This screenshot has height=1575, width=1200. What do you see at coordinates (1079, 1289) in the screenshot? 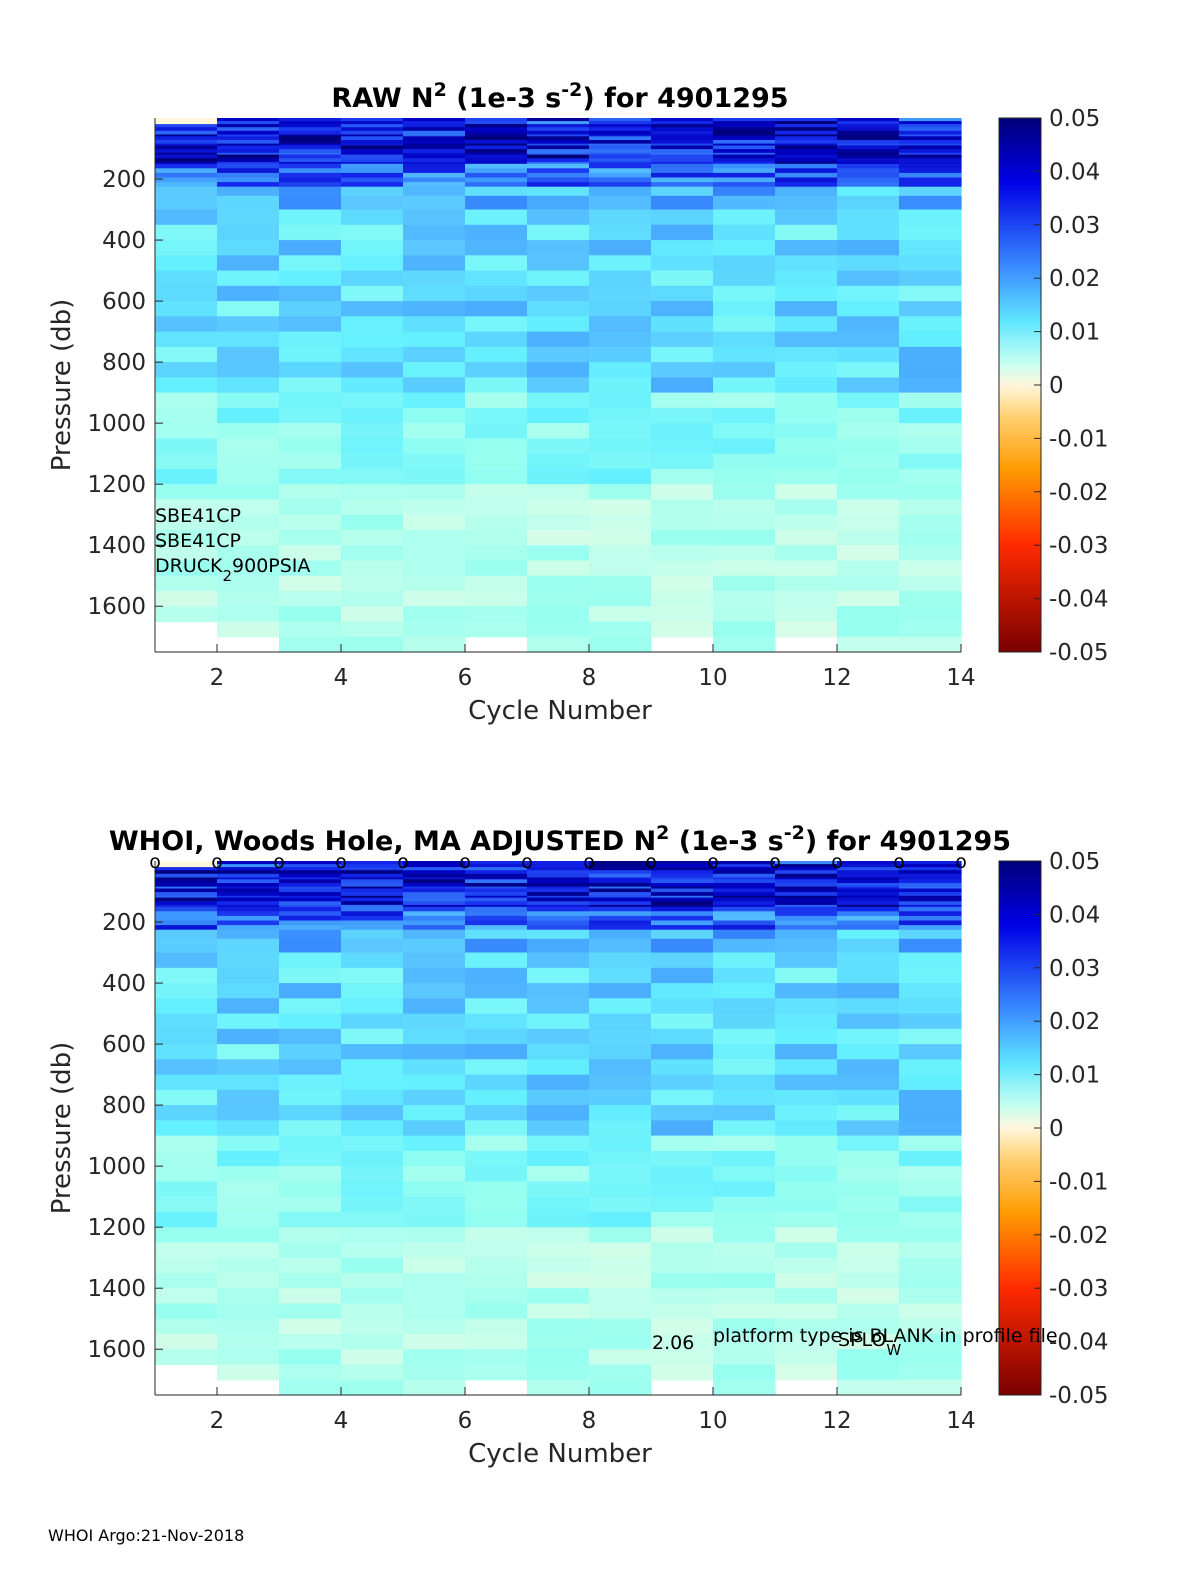
I see `colorbar-tick-label: -0.03` at bounding box center [1079, 1289].